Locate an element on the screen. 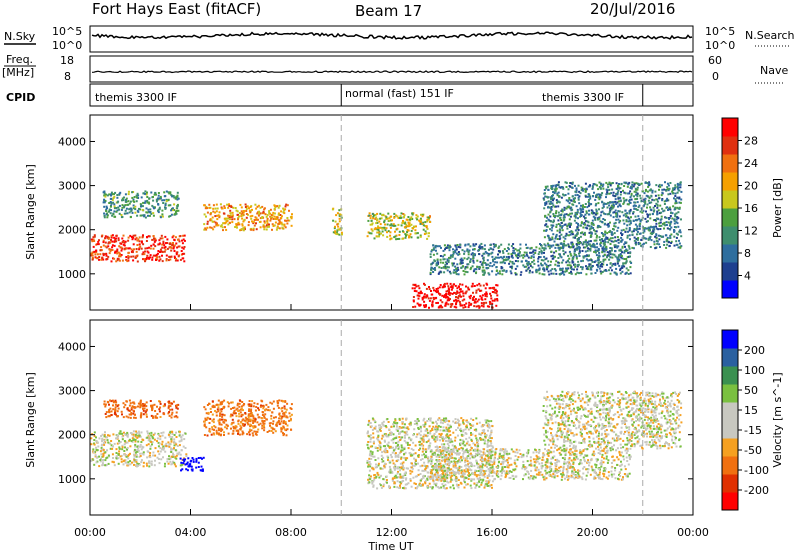  freq-right-tick-bottom: 0 is located at coordinates (715, 76).